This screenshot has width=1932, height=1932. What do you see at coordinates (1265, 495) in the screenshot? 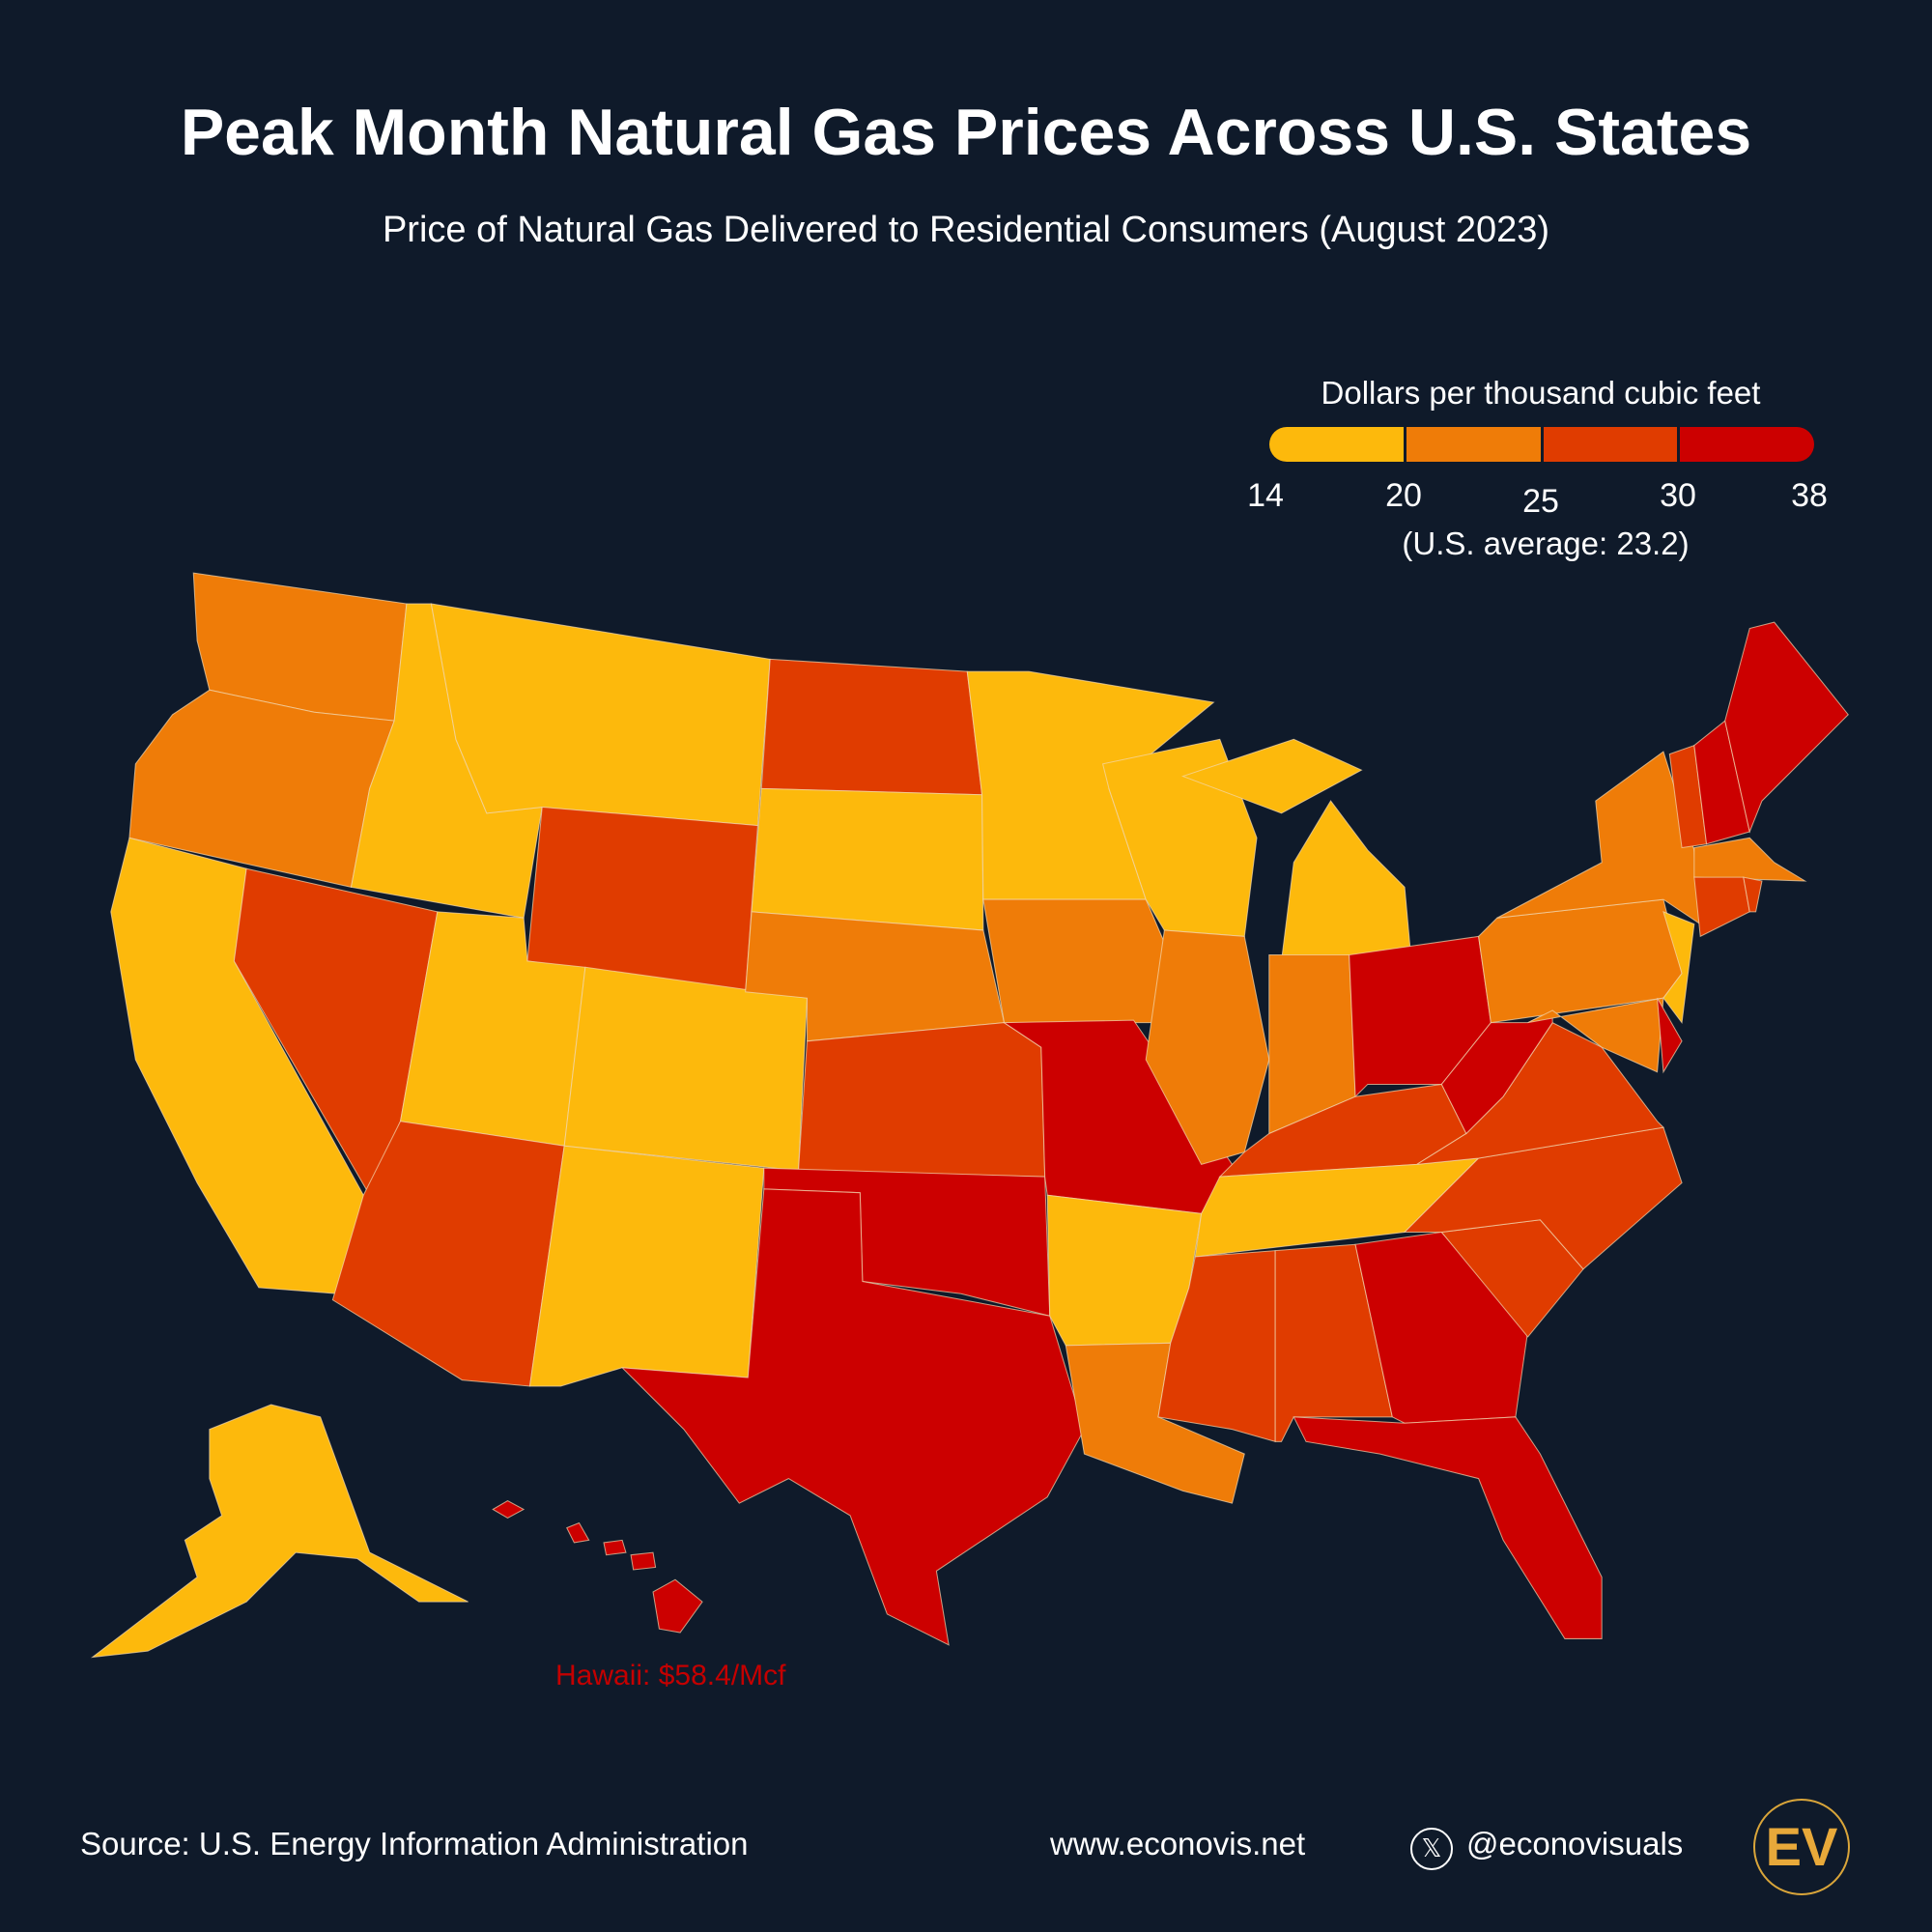
I see `legend-tick: 14` at bounding box center [1265, 495].